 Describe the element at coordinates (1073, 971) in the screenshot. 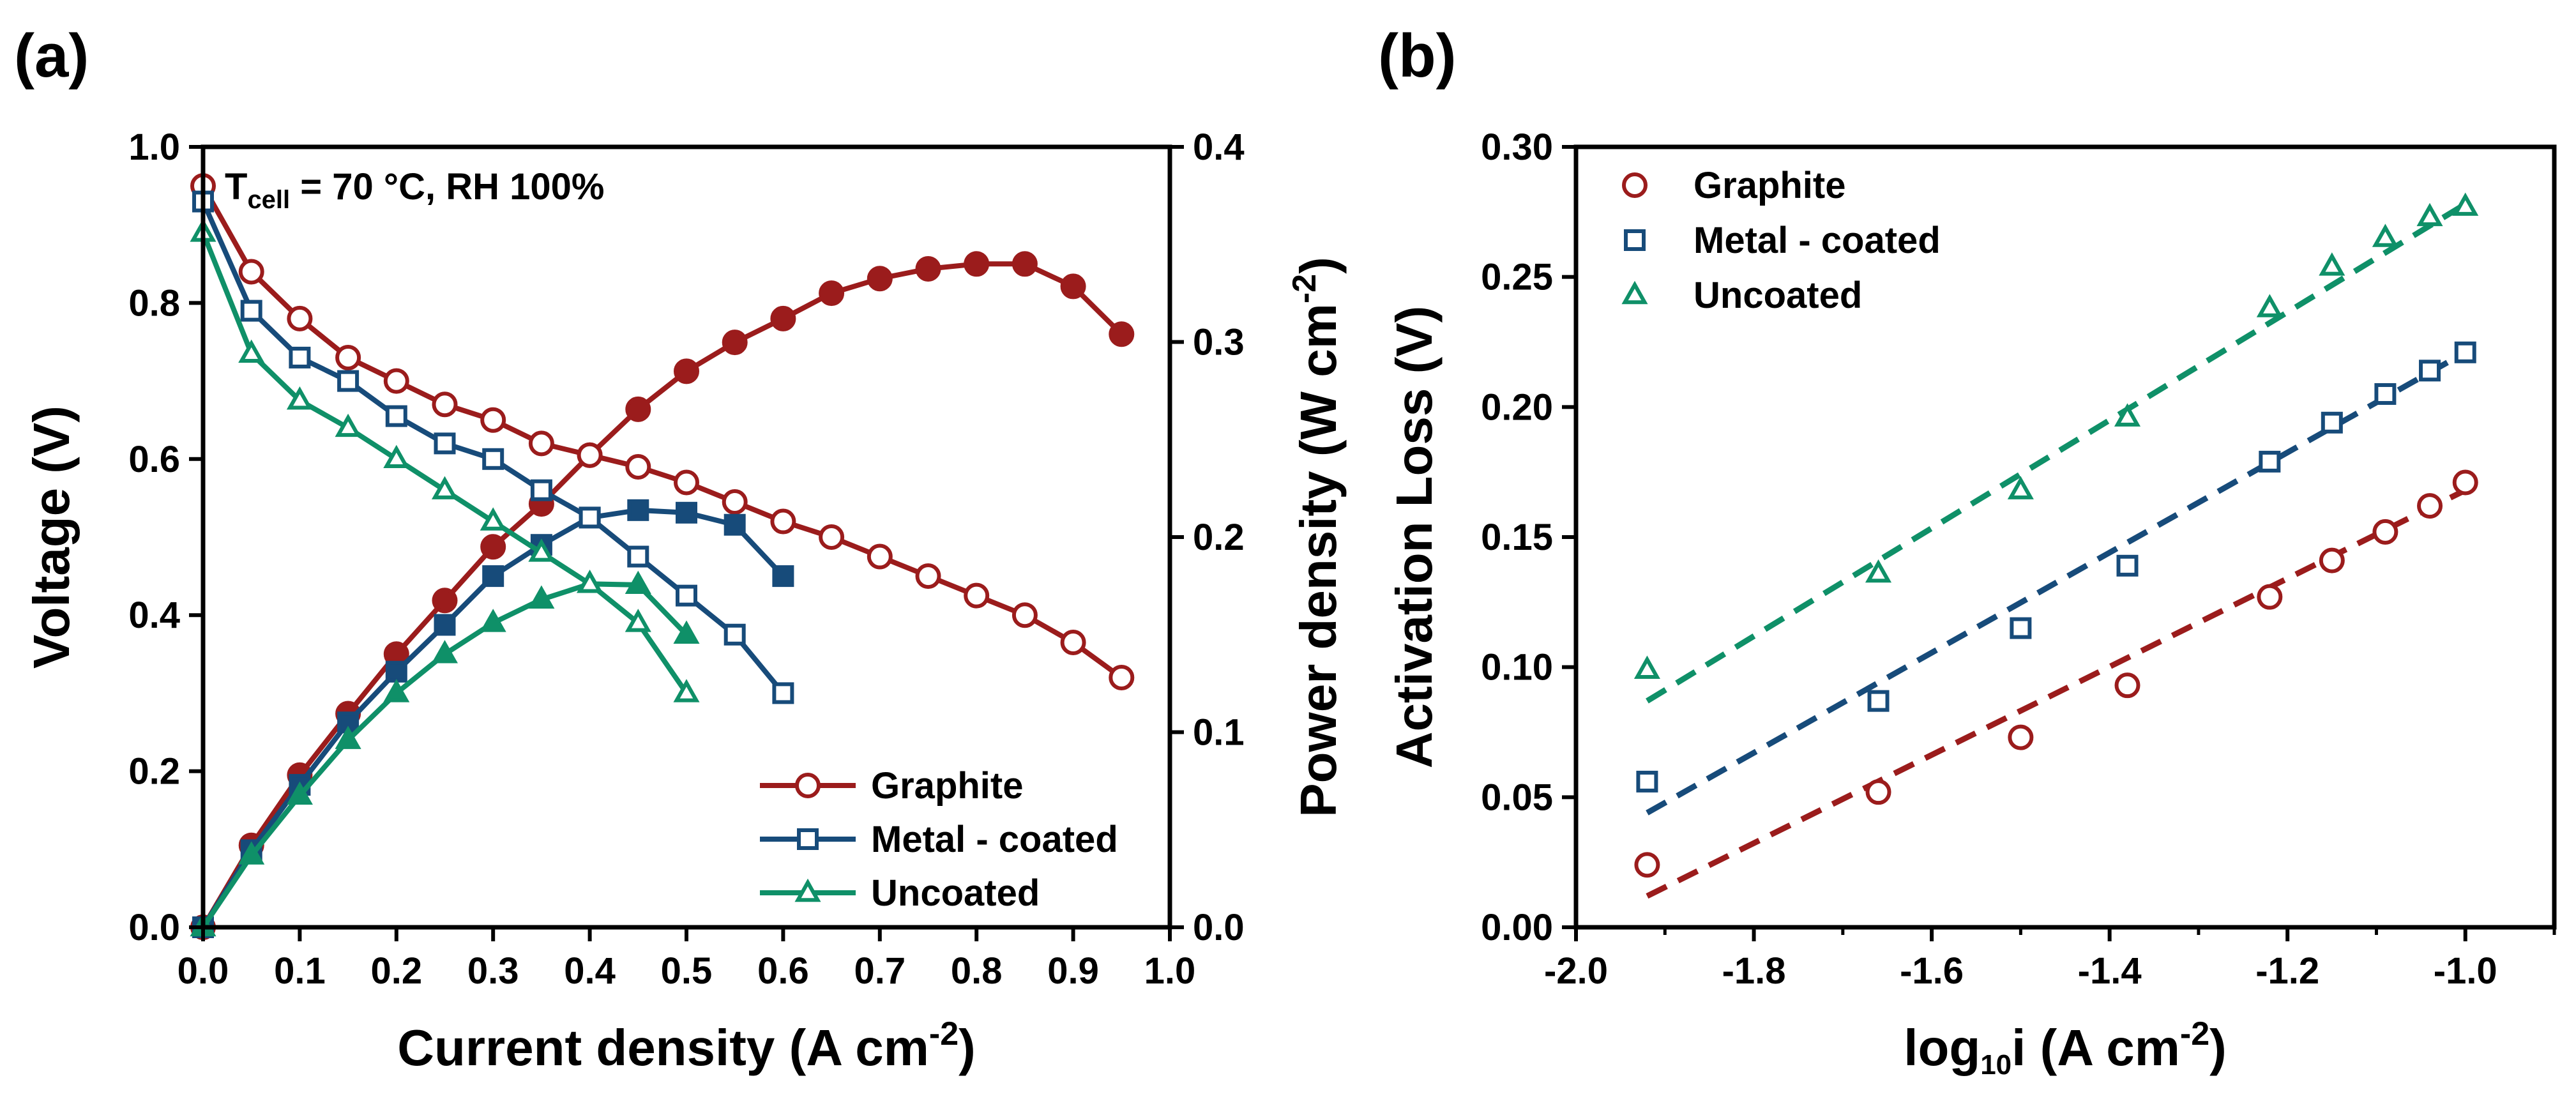

I see `chart-a-xtick-label: 0.9` at that location.